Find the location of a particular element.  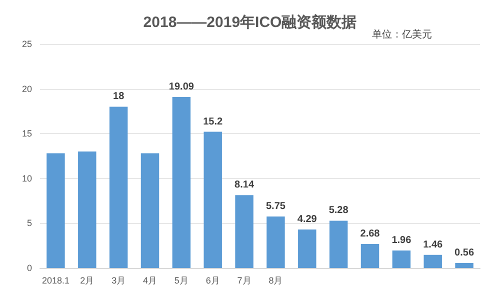

x-tick-label: 5月 is located at coordinates (181, 281).